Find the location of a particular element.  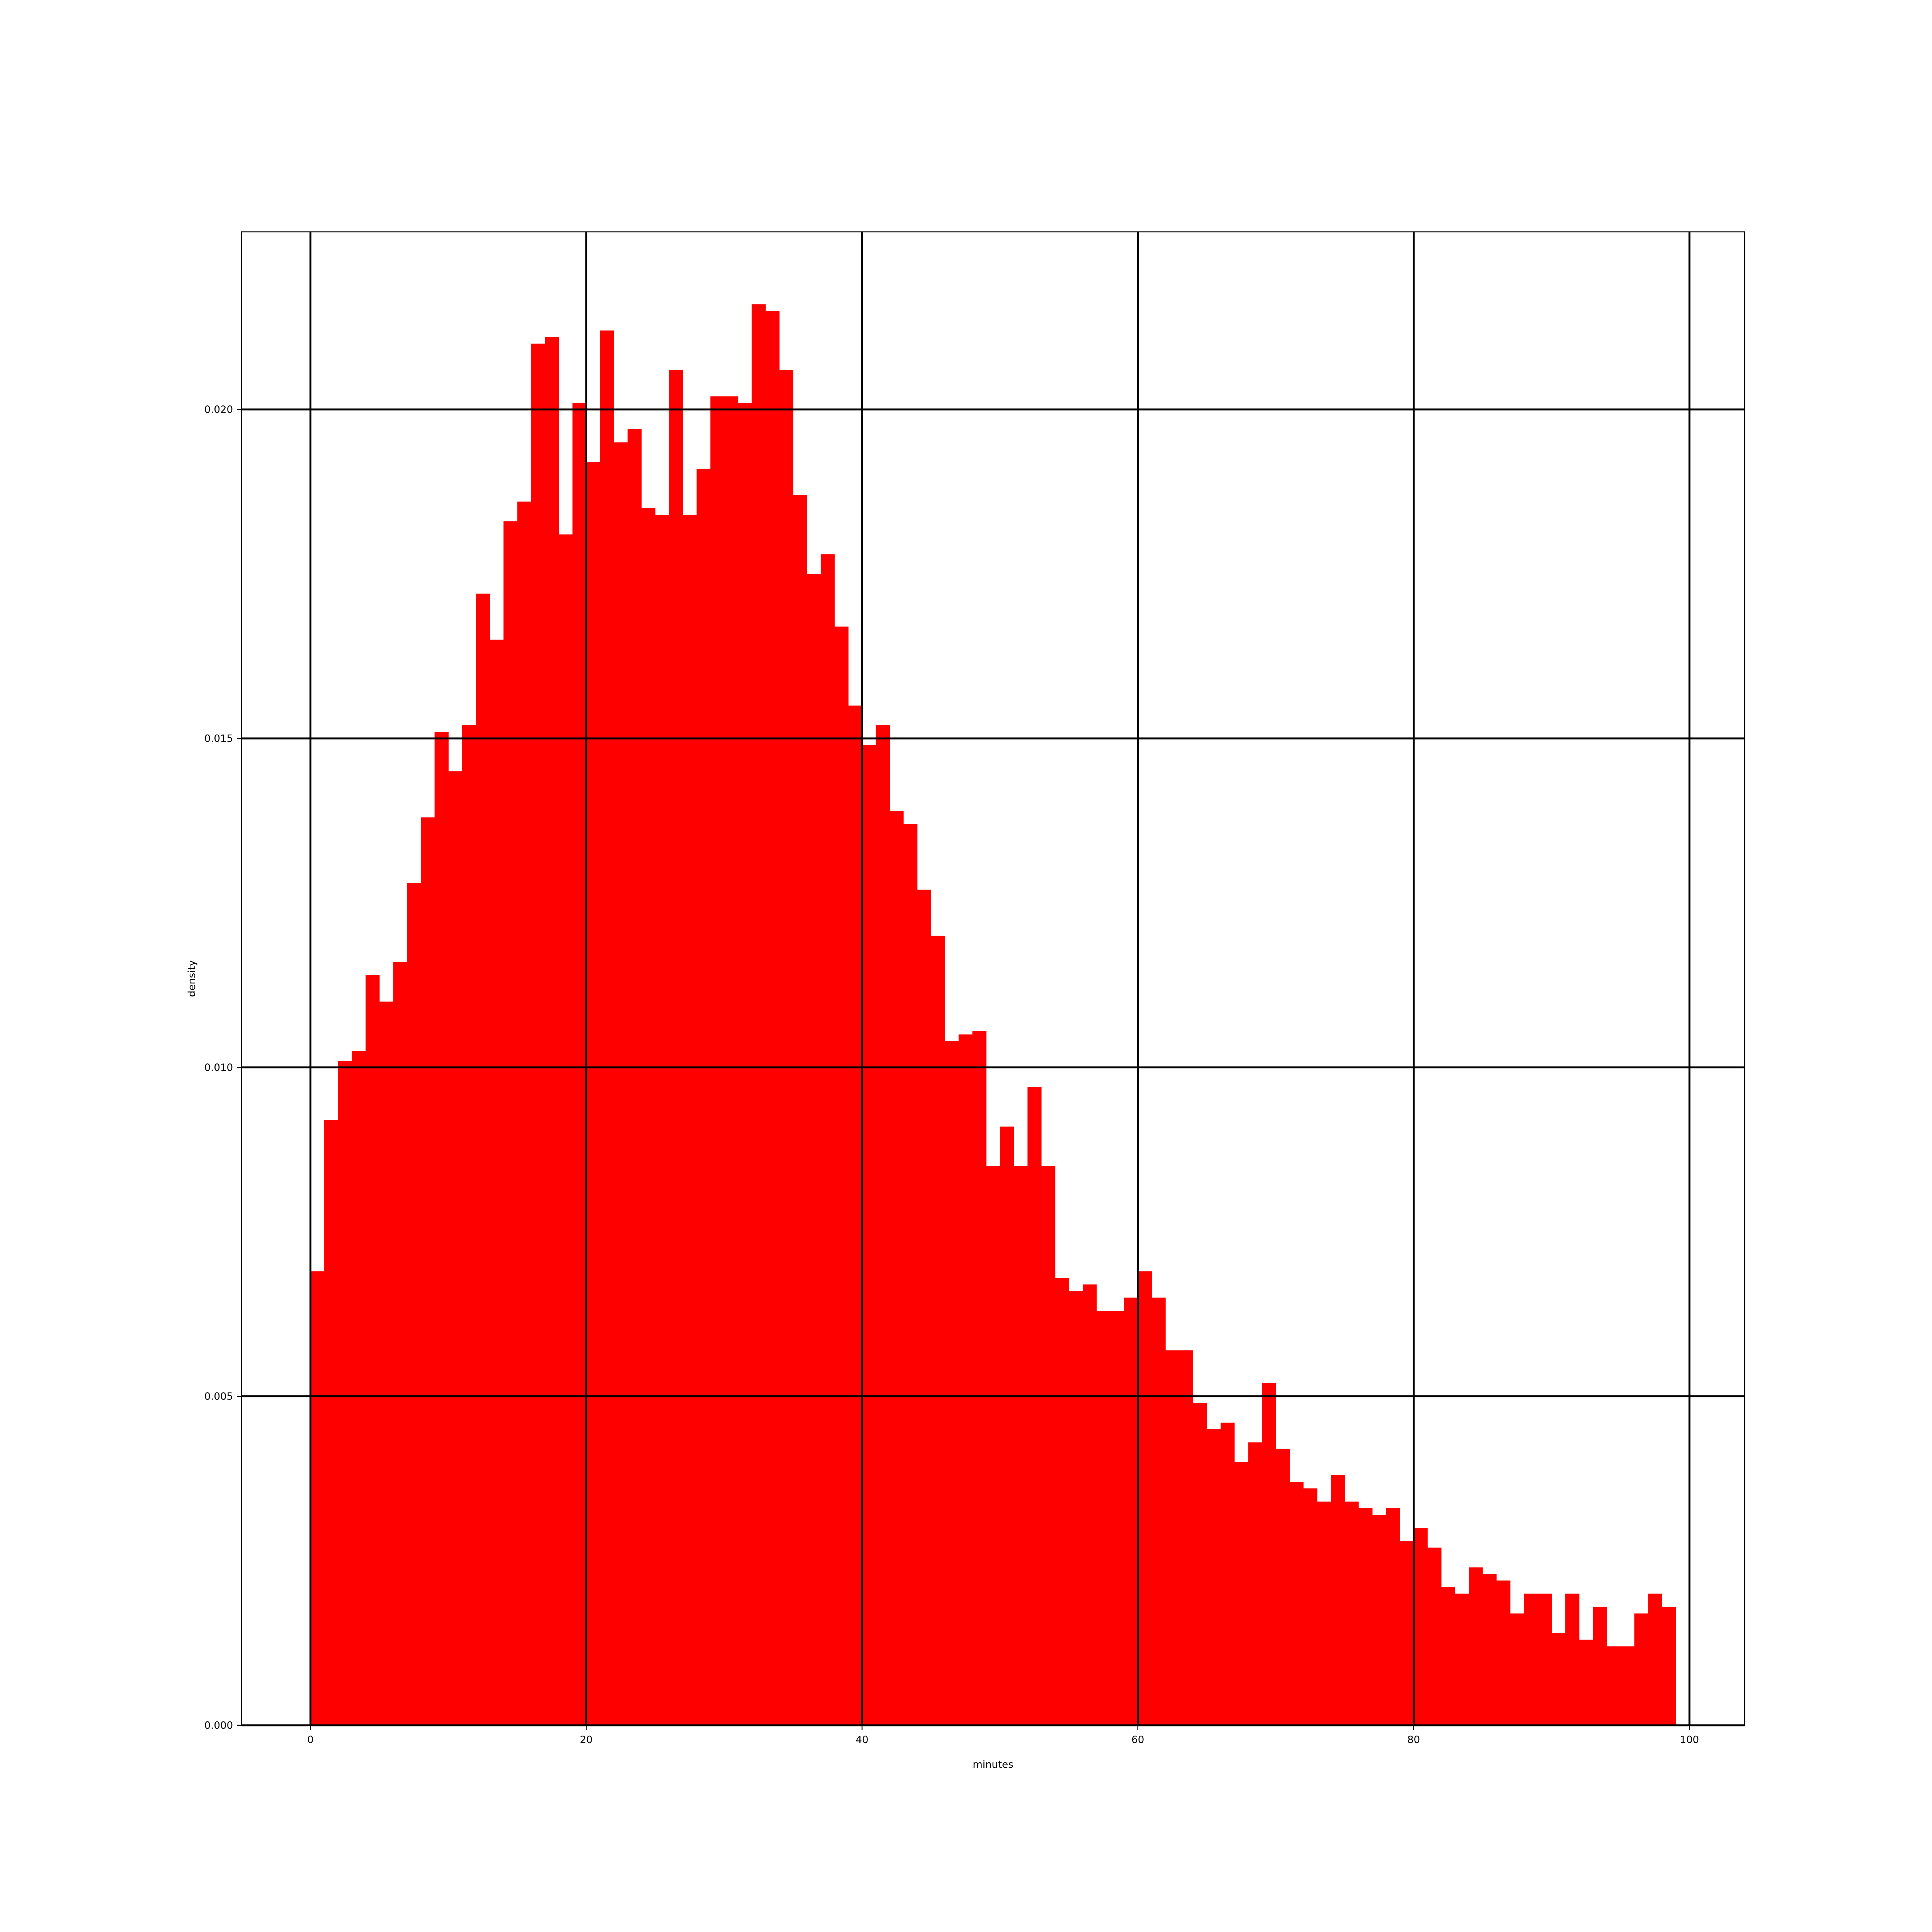

x-tick-label: 60 is located at coordinates (1137, 1740).